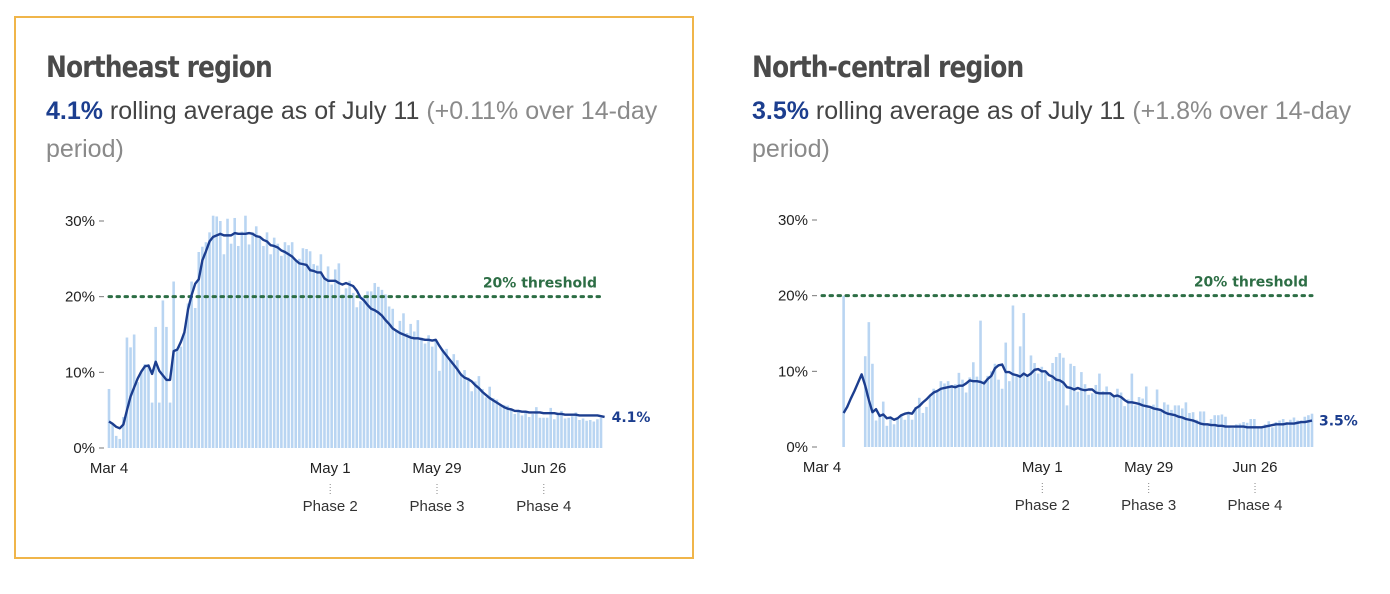 This screenshot has width=1390, height=594. What do you see at coordinates (159, 67) in the screenshot?
I see `panel-title: Northeast region` at bounding box center [159, 67].